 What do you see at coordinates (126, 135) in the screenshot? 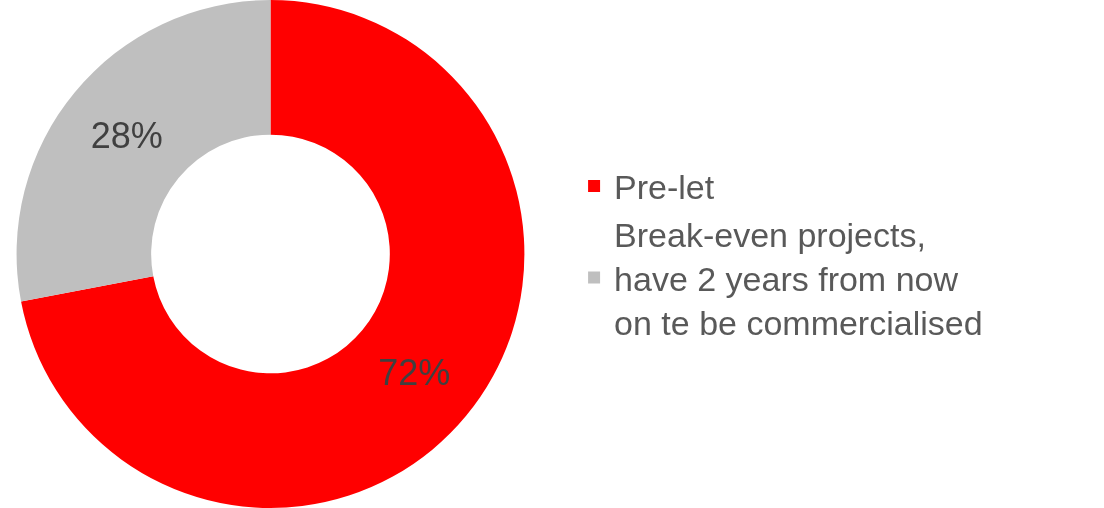
I see `data-label: 28%` at bounding box center [126, 135].